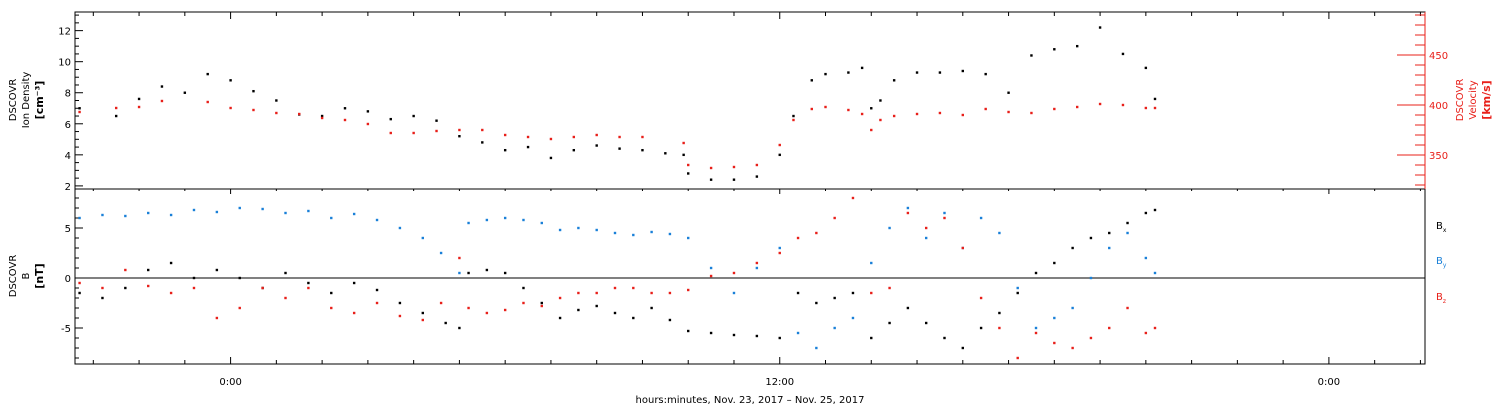 The width and height of the screenshot is (1500, 410). What do you see at coordinates (1486, 99) in the screenshot?
I see `velocity-axis-title-line3: [km/s]` at bounding box center [1486, 99].